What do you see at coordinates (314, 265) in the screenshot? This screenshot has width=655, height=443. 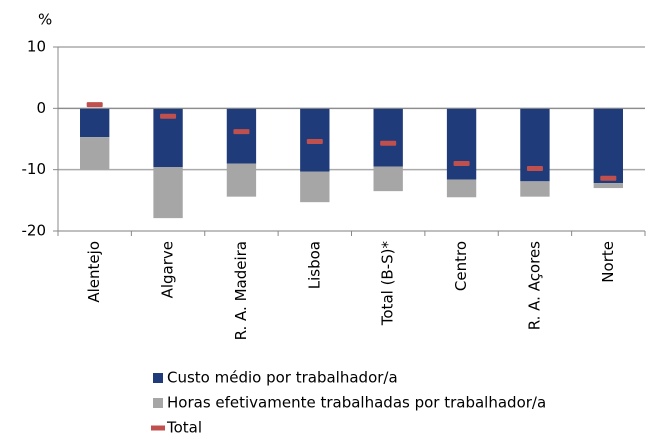 I see `x-tick-label: Lisboa` at bounding box center [314, 265].